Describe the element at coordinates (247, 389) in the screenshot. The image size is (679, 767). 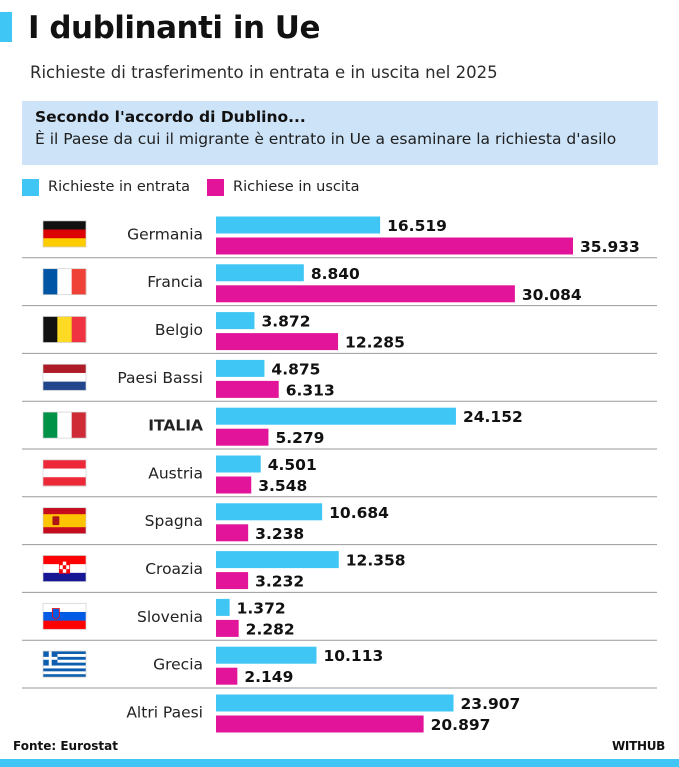
I see `bar-uscita-paesi-bassi` at that location.